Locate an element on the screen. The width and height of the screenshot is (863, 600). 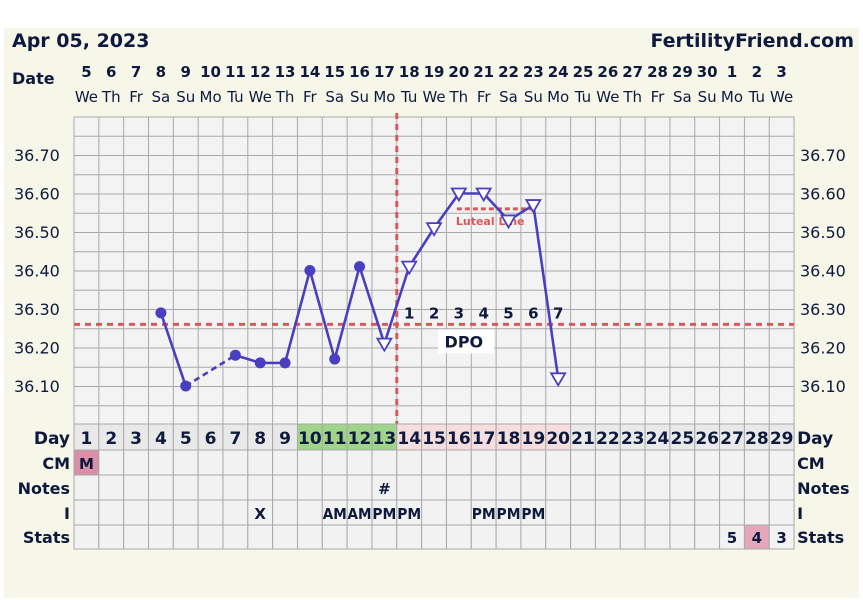
y-tick-label-left: 36.30 is located at coordinates (37, 309).